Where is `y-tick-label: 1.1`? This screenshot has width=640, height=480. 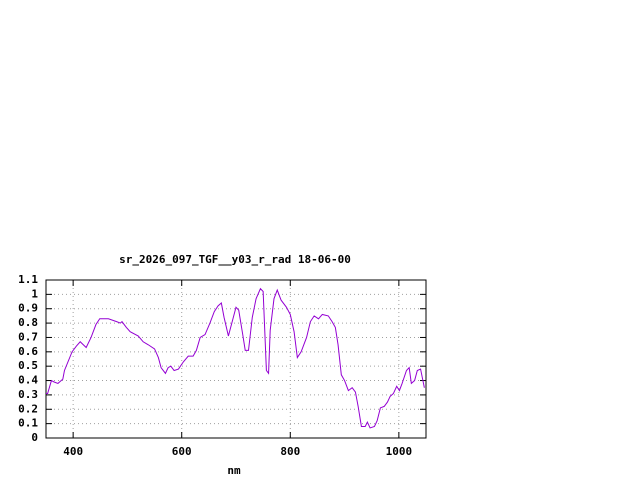 y-tick-label: 1.1 is located at coordinates (28, 279).